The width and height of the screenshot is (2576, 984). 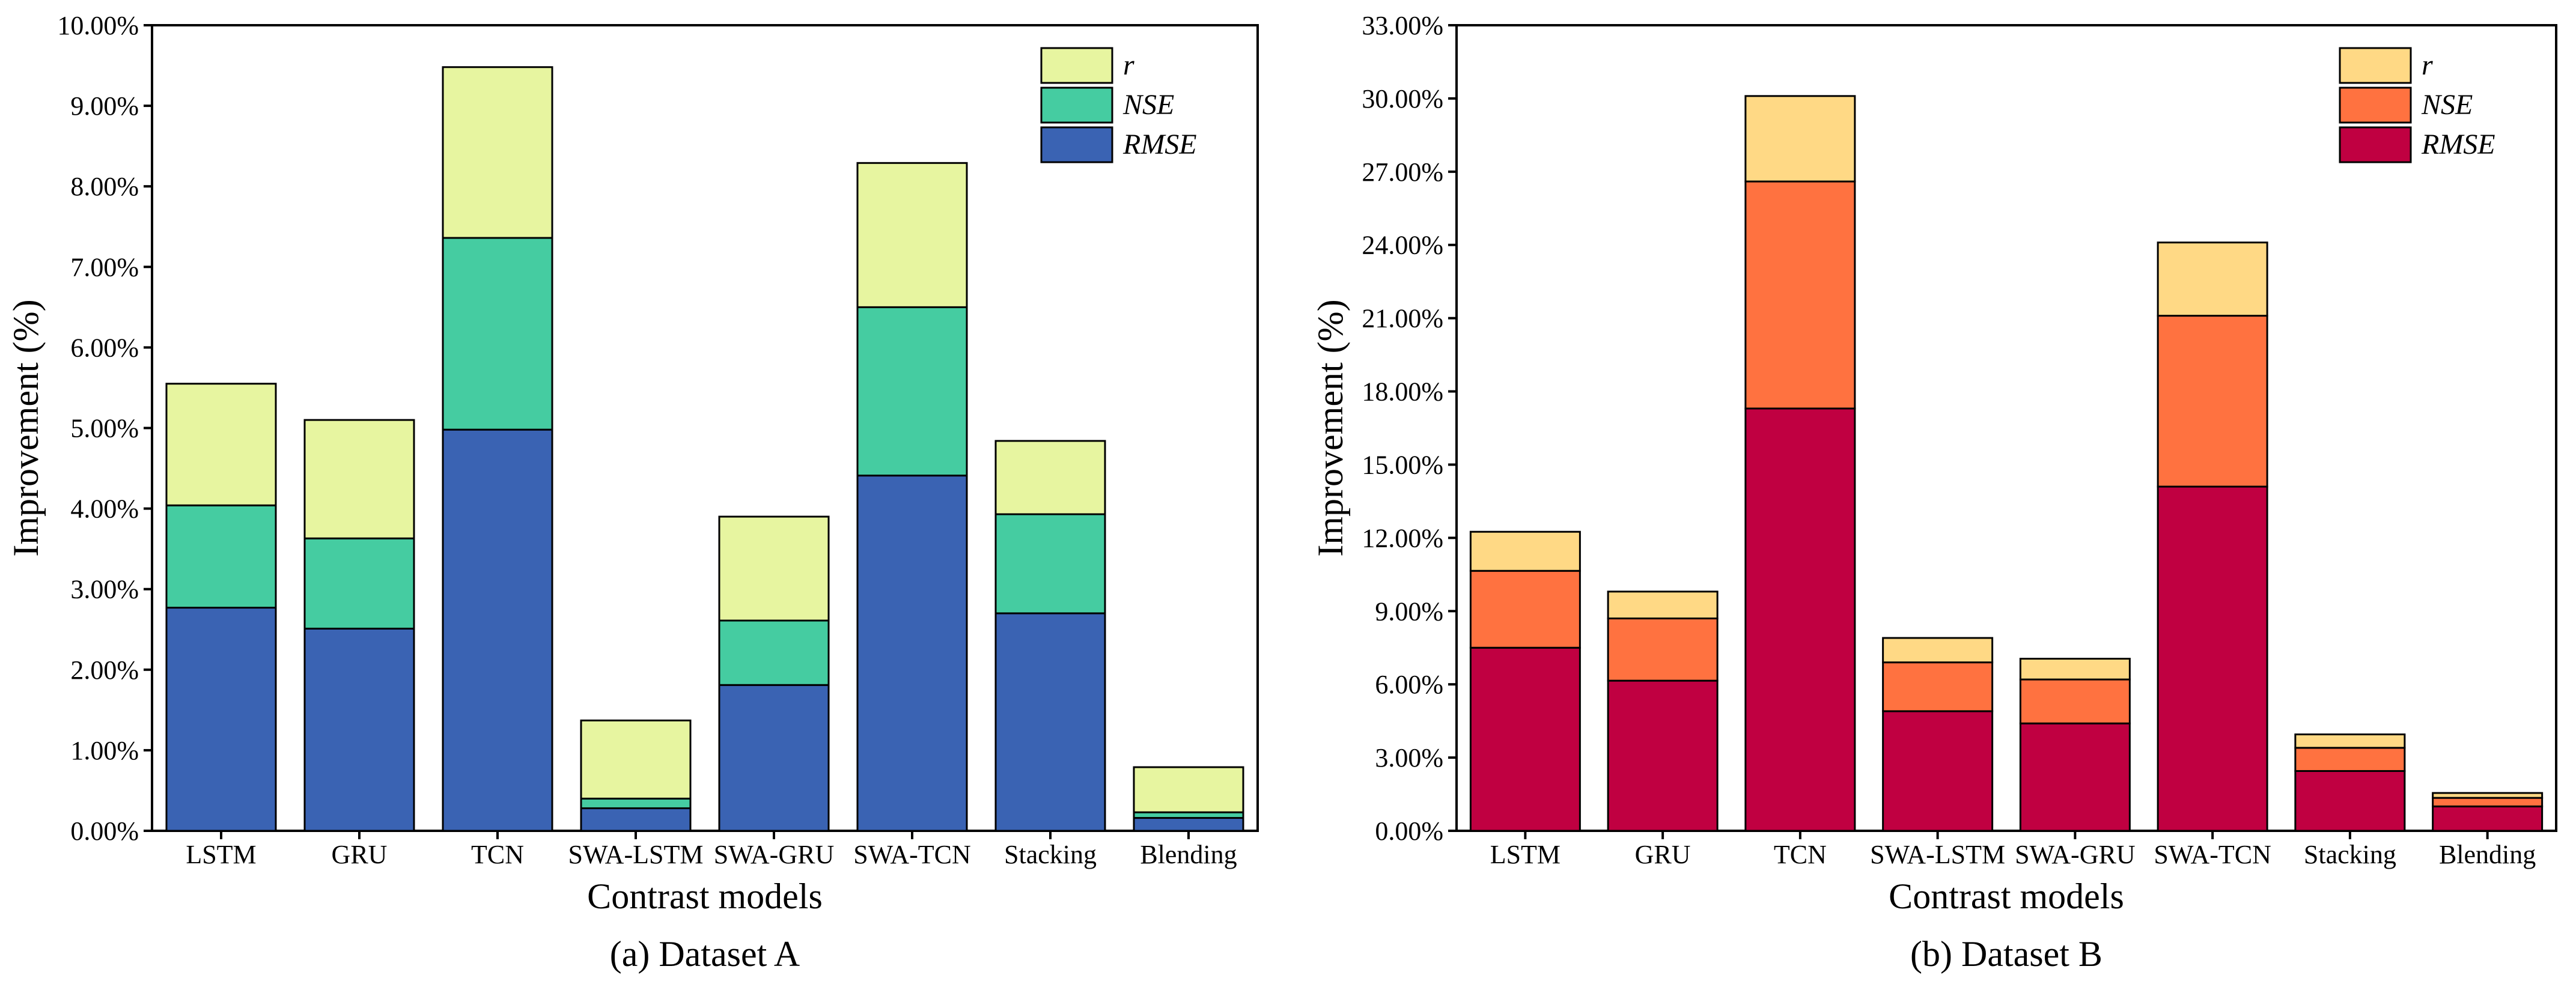 What do you see at coordinates (2375, 105) in the screenshot?
I see `legend-swatch-nse` at bounding box center [2375, 105].